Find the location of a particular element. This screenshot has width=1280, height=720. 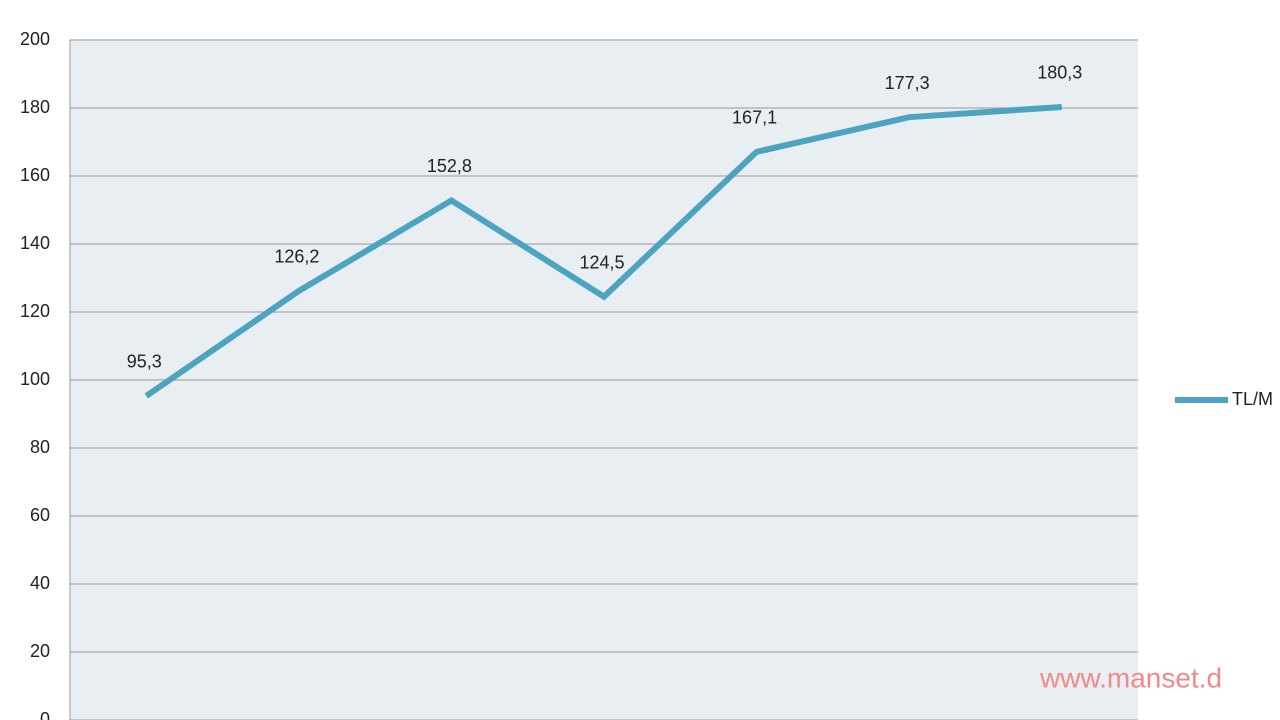

data-label: 180,3 is located at coordinates (1059, 73).